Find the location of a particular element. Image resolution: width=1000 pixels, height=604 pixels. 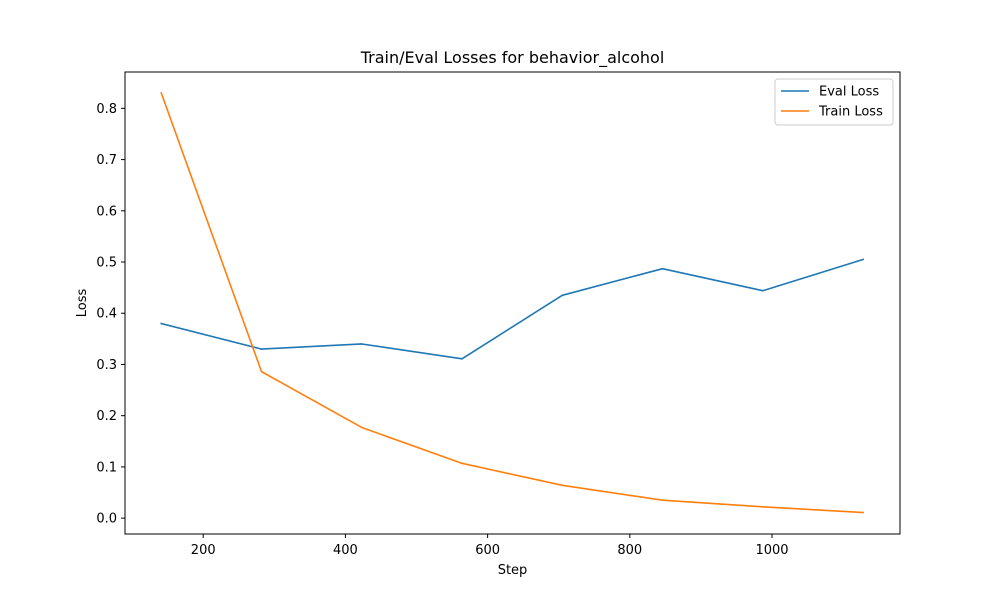

eval-loss-legend-label: Eval Loss is located at coordinates (849, 92).